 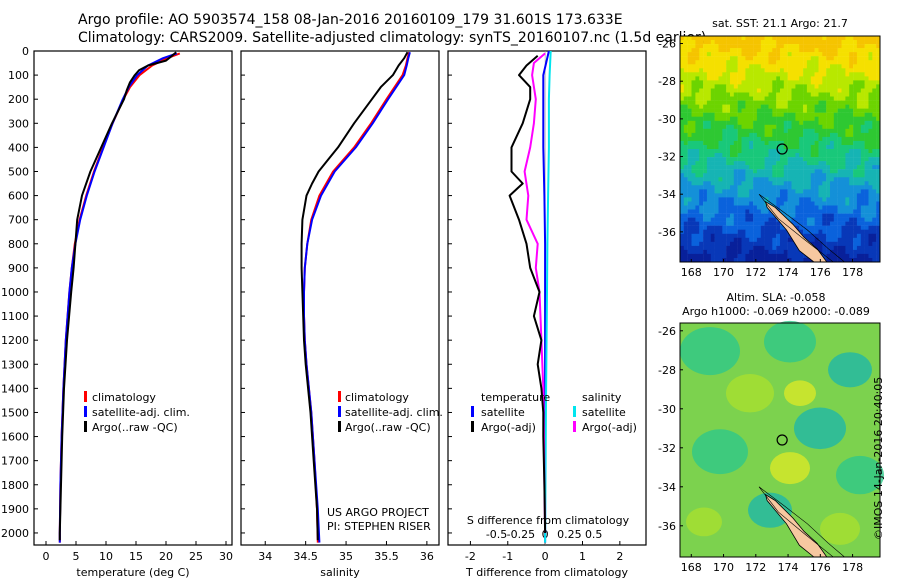 I want to click on lat-tick-label: -34, so click(x=667, y=487).